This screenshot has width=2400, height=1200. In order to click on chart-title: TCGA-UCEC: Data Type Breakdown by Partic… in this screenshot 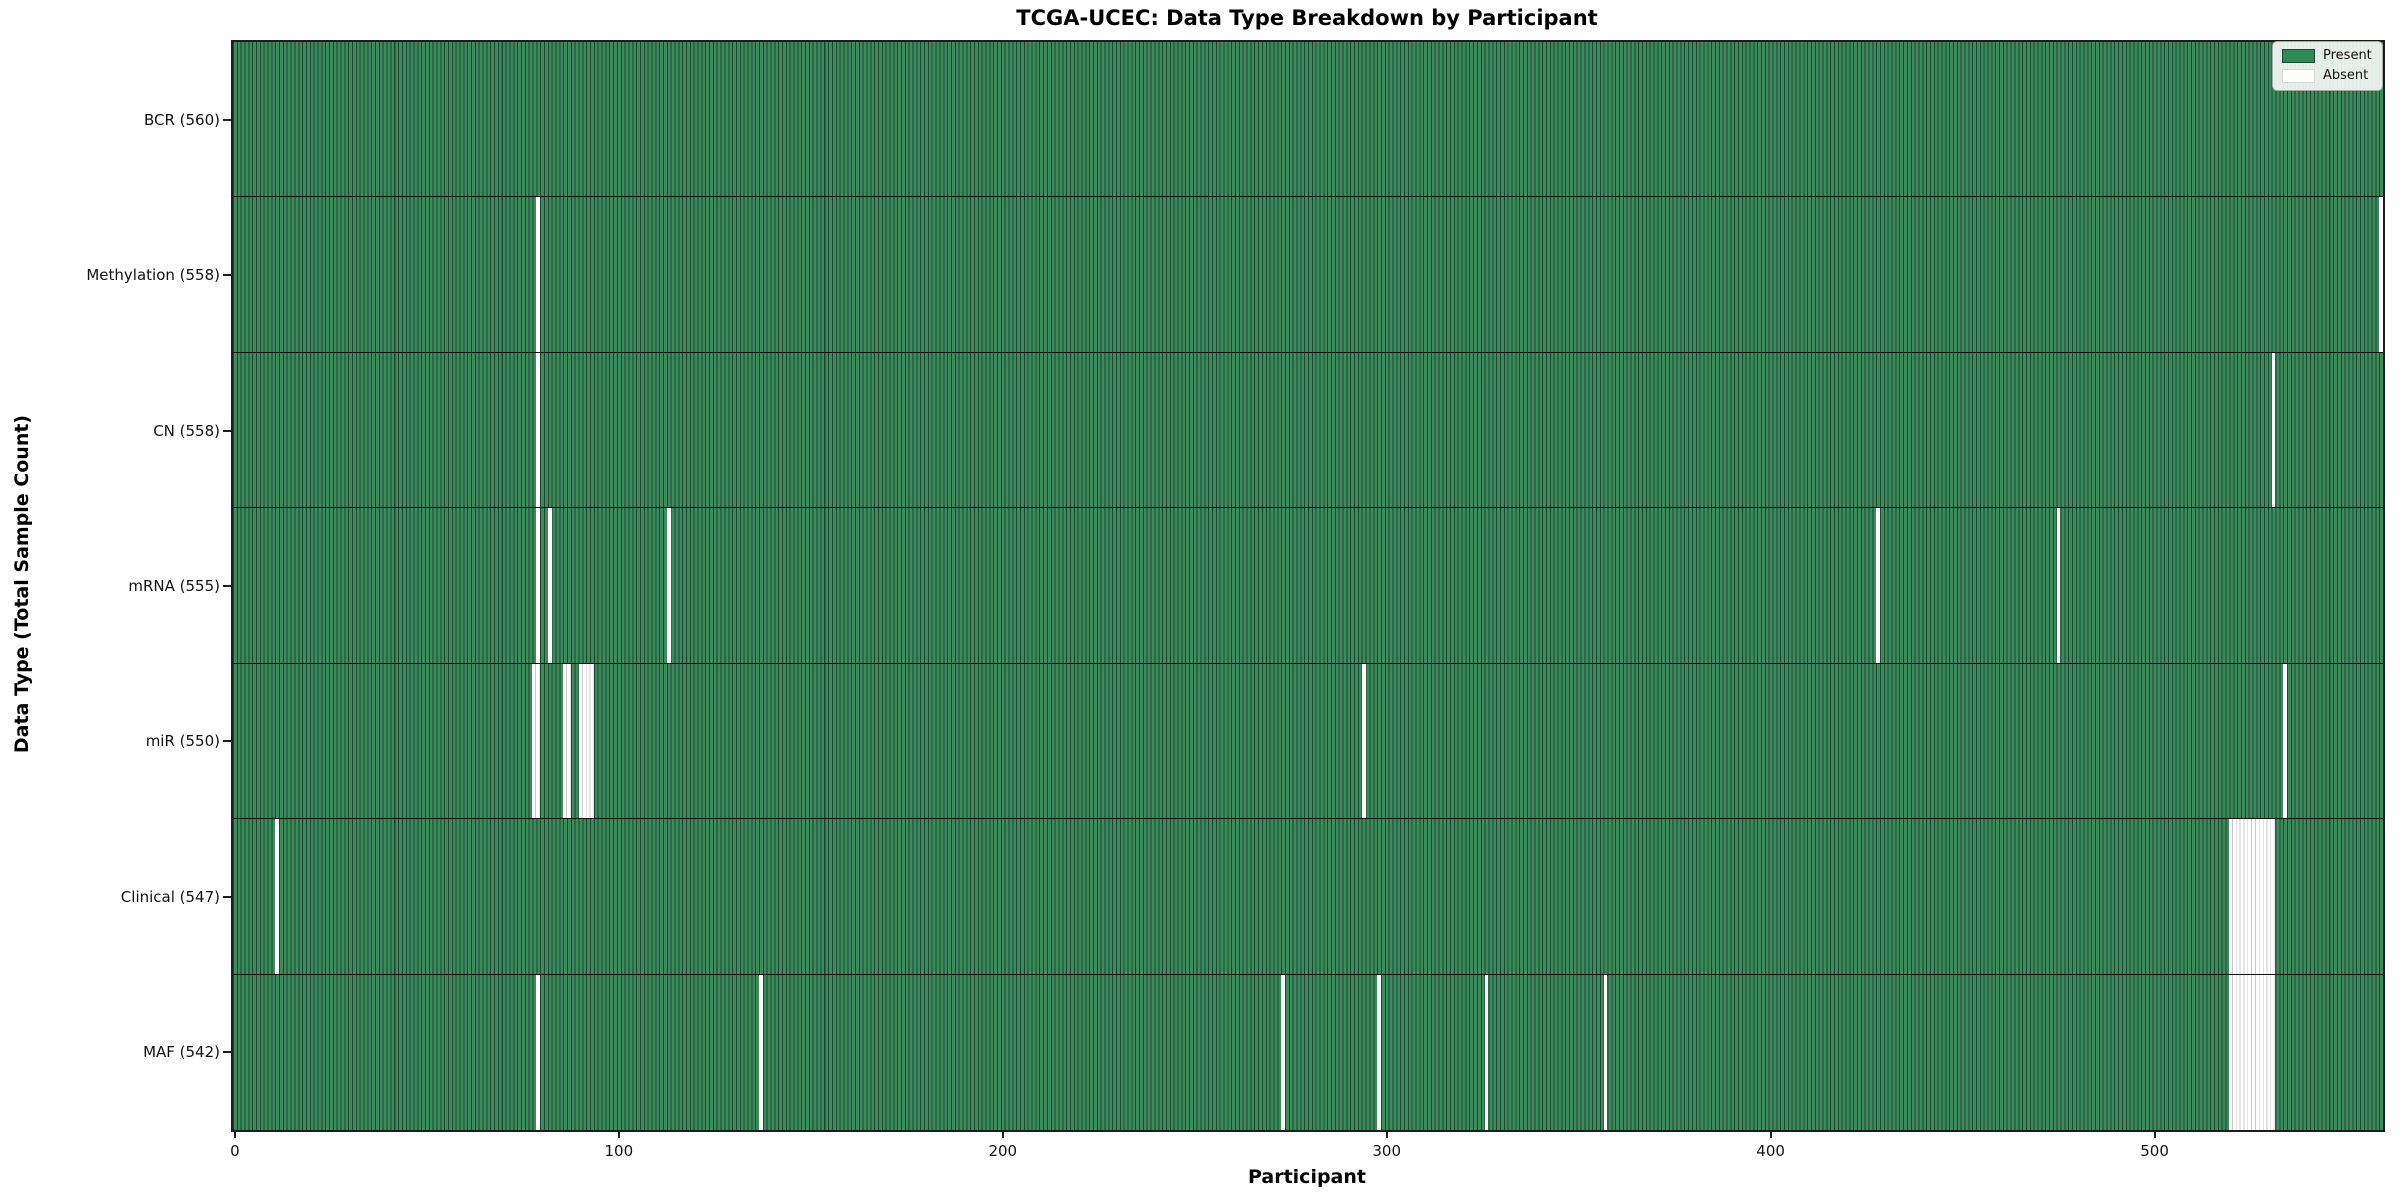, I will do `click(1307, 18)`.